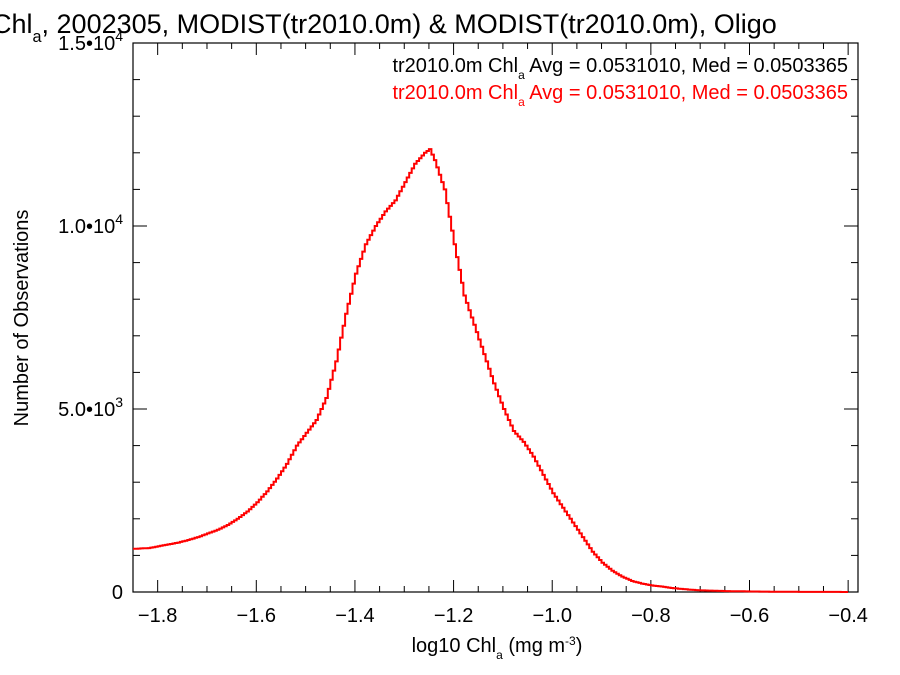 The image size is (900, 675). Describe the element at coordinates (86, 227) in the screenshot. I see `y-tick-label-base: 1.0•10` at that location.